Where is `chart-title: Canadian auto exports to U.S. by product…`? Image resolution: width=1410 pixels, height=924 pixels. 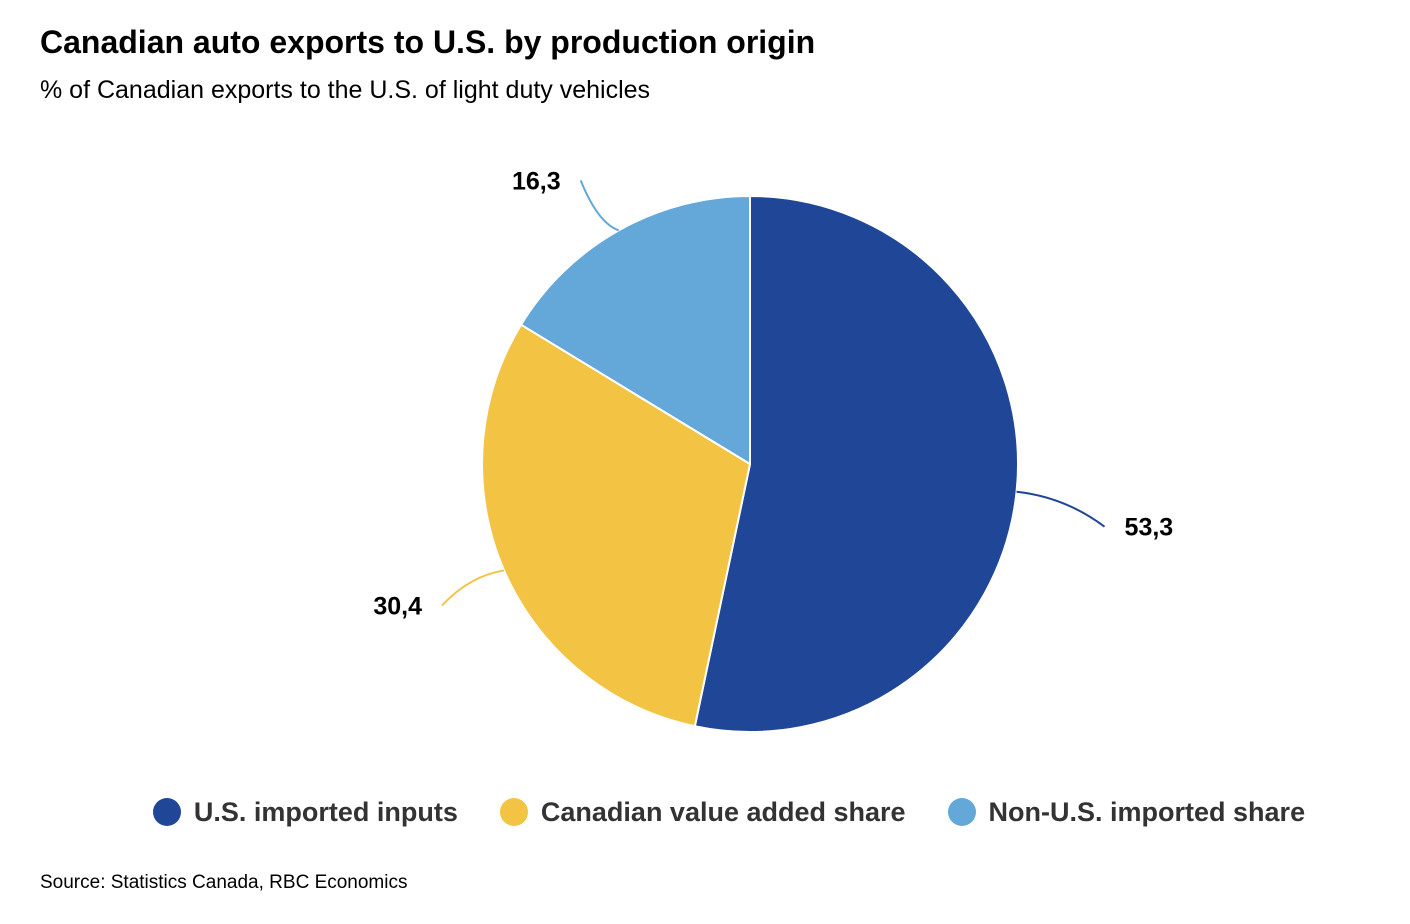 chart-title: Canadian auto exports to U.S. by product… is located at coordinates (428, 42).